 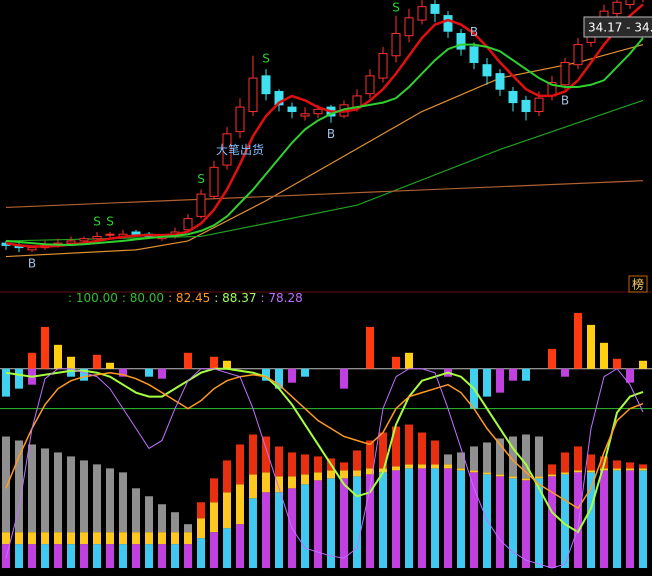 I want to click on price-tag-box, so click(x=617, y=27).